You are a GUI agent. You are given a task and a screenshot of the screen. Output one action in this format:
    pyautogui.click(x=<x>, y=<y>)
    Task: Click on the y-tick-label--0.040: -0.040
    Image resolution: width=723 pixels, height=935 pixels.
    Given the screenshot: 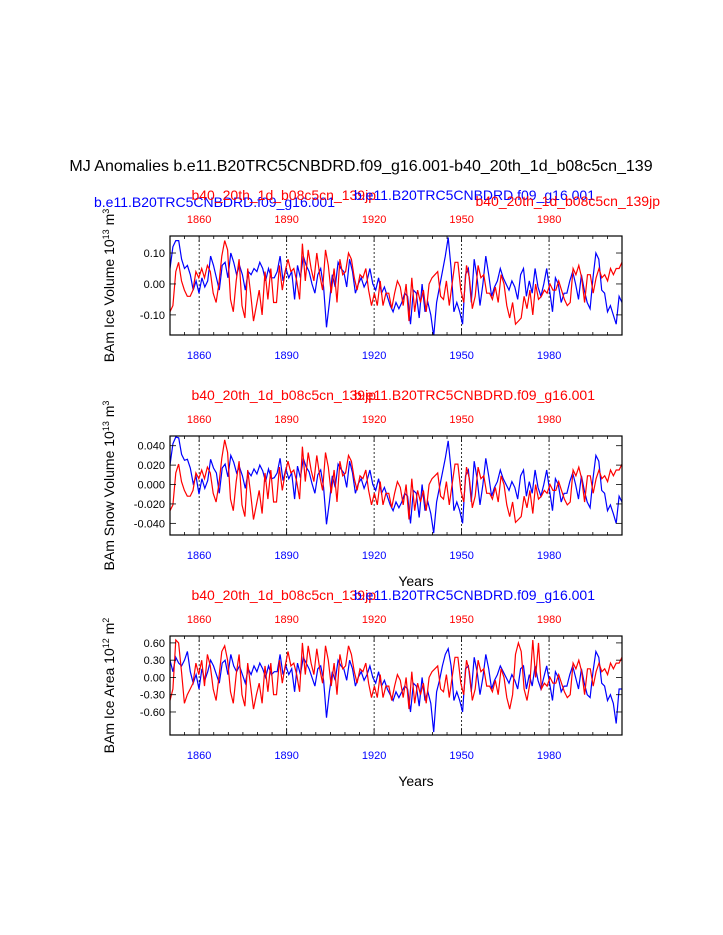 What is the action you would take?
    pyautogui.click(x=149, y=524)
    